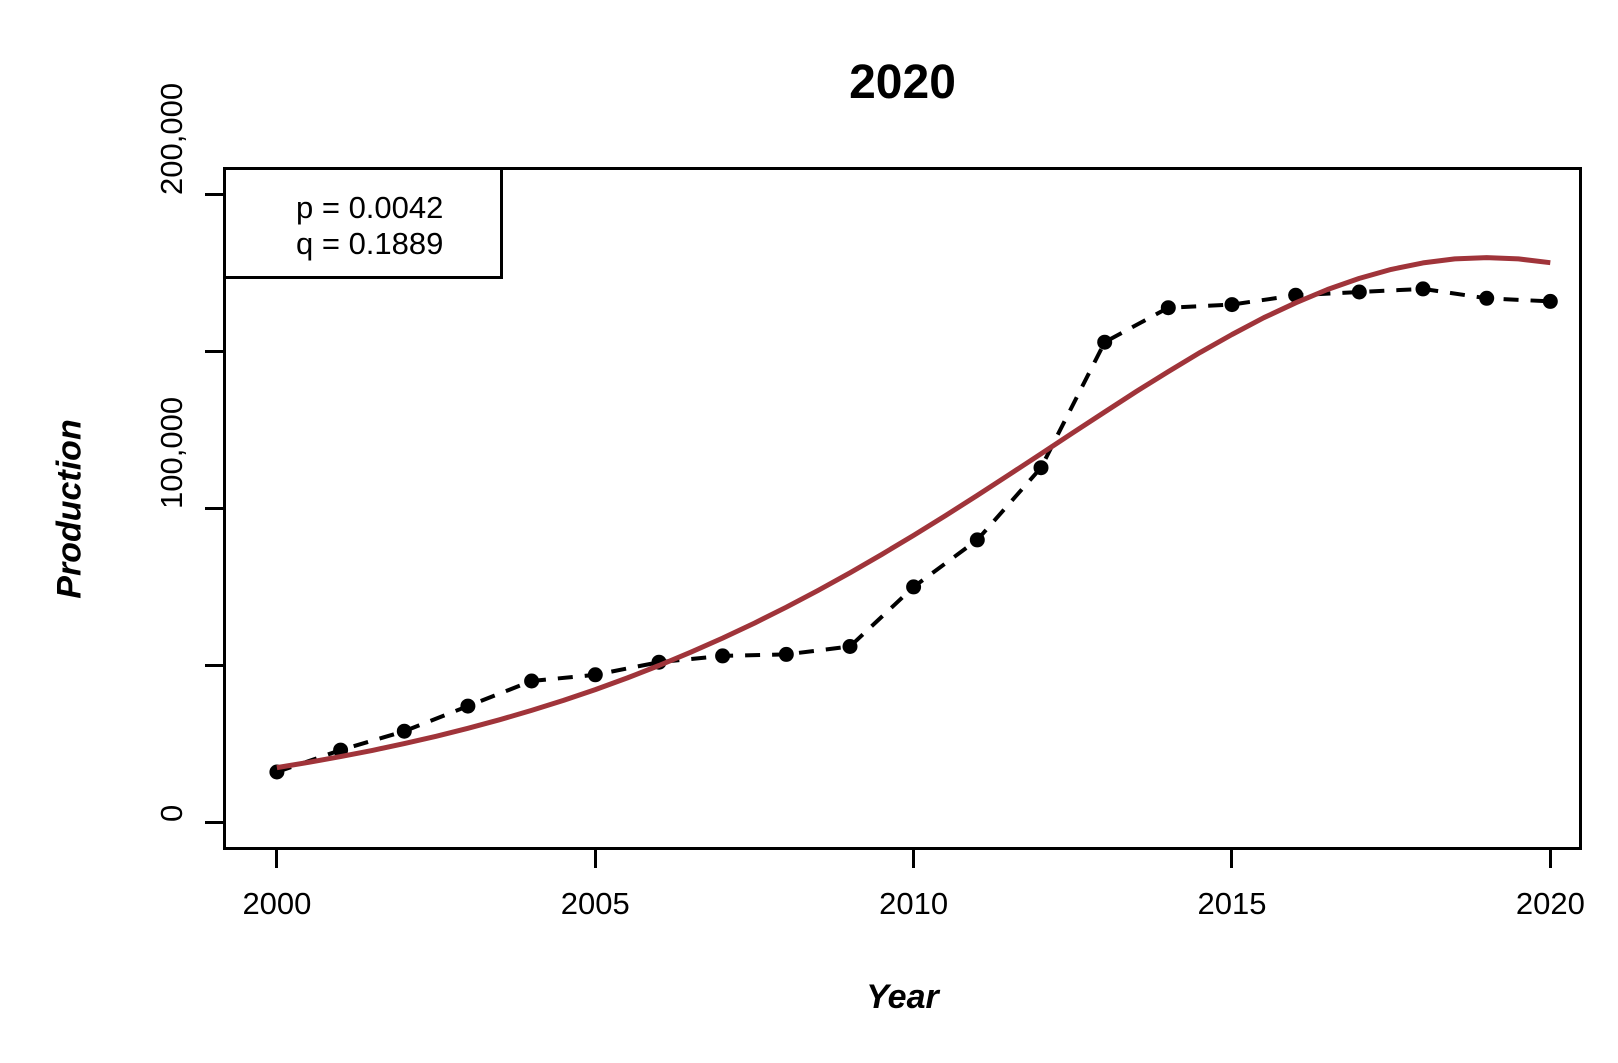 This screenshot has height=1063, width=1618. What do you see at coordinates (69, 509) in the screenshot?
I see `y-axis-label: Production` at bounding box center [69, 509].